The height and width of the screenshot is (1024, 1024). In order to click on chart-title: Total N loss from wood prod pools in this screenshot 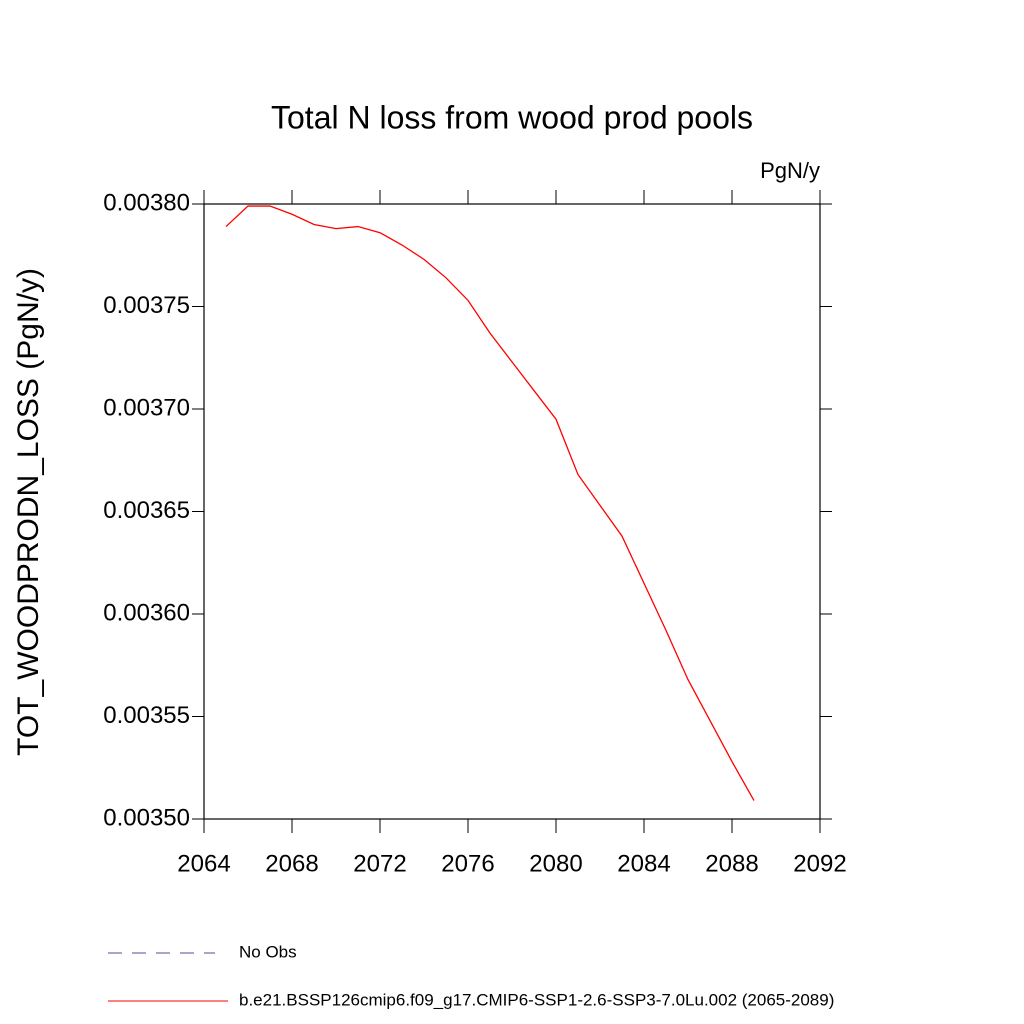, I will do `click(512, 117)`.